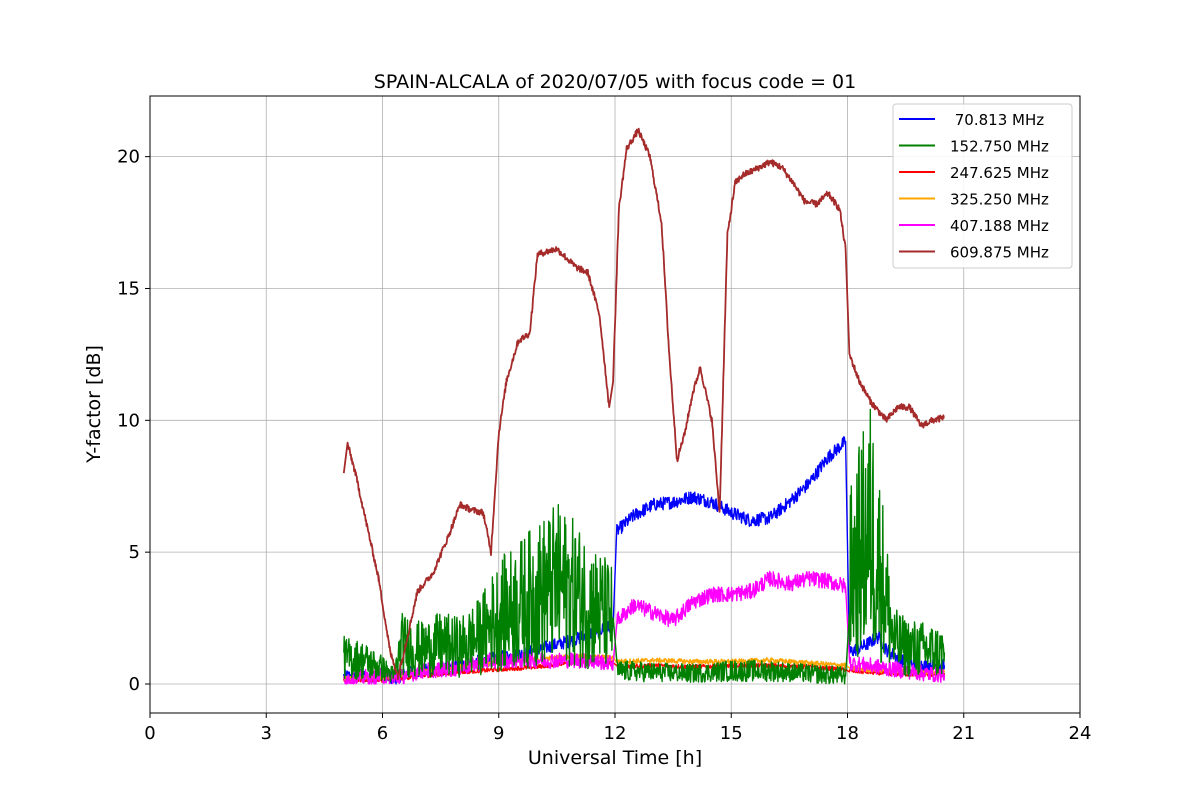 The height and width of the screenshot is (800, 1200). Describe the element at coordinates (999, 173) in the screenshot. I see `legend-label: 247.625 MHz` at that location.